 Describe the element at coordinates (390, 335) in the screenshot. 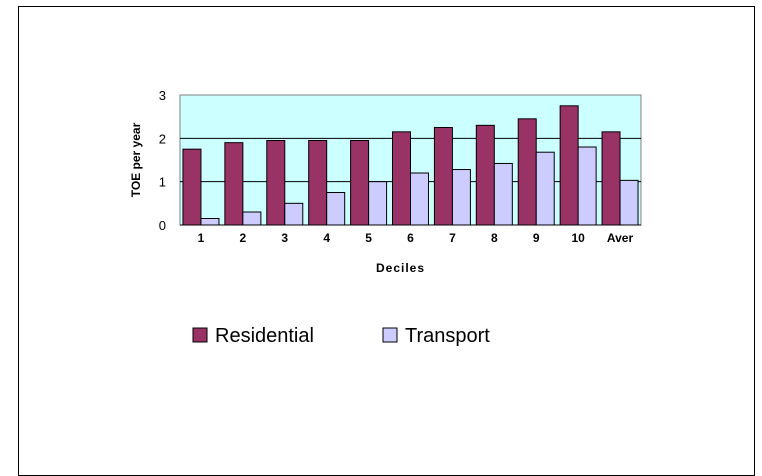

I see `legend-swatch-transport` at that location.